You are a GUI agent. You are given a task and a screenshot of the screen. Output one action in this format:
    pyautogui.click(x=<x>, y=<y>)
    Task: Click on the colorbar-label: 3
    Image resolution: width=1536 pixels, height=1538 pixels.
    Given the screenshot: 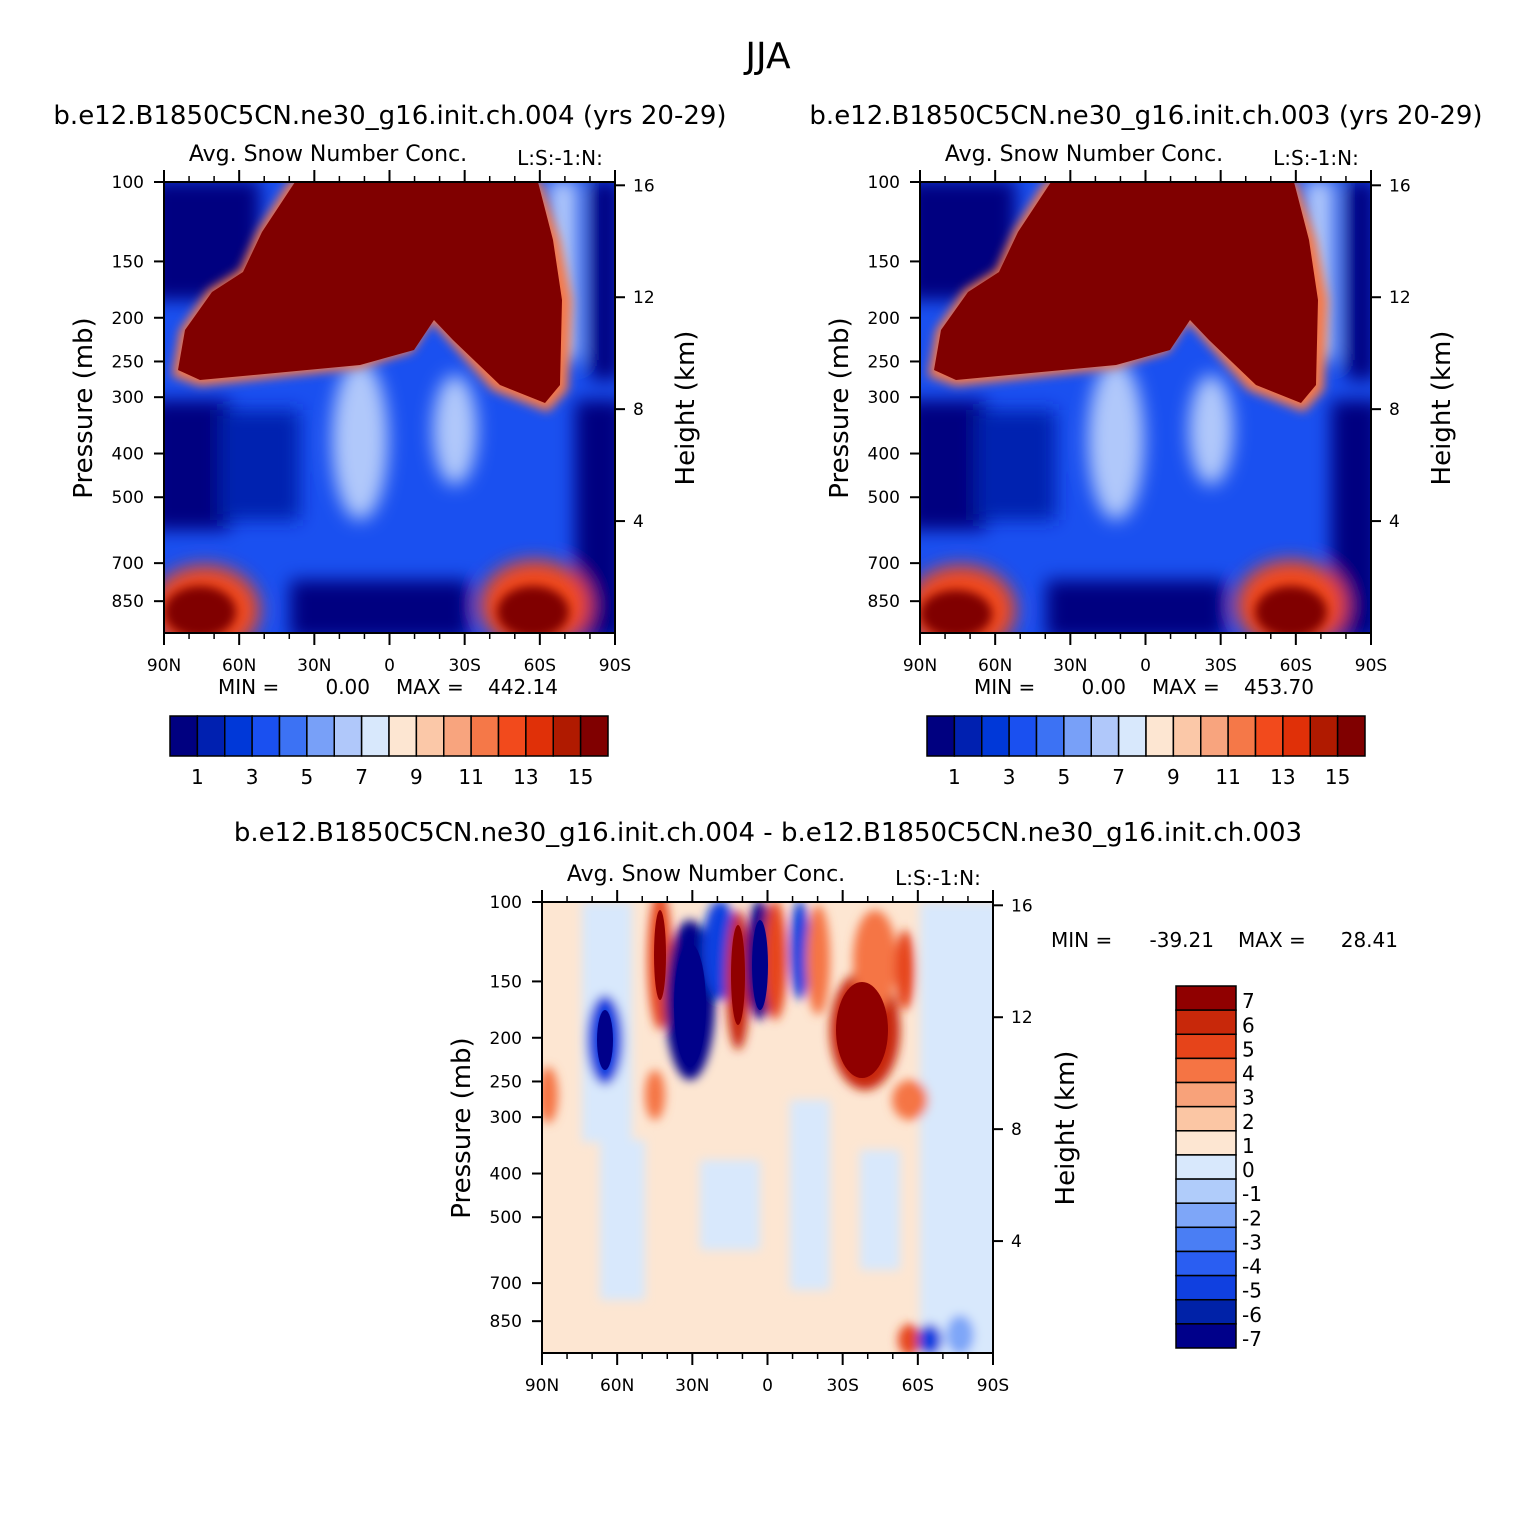 What is the action you would take?
    pyautogui.click(x=252, y=777)
    